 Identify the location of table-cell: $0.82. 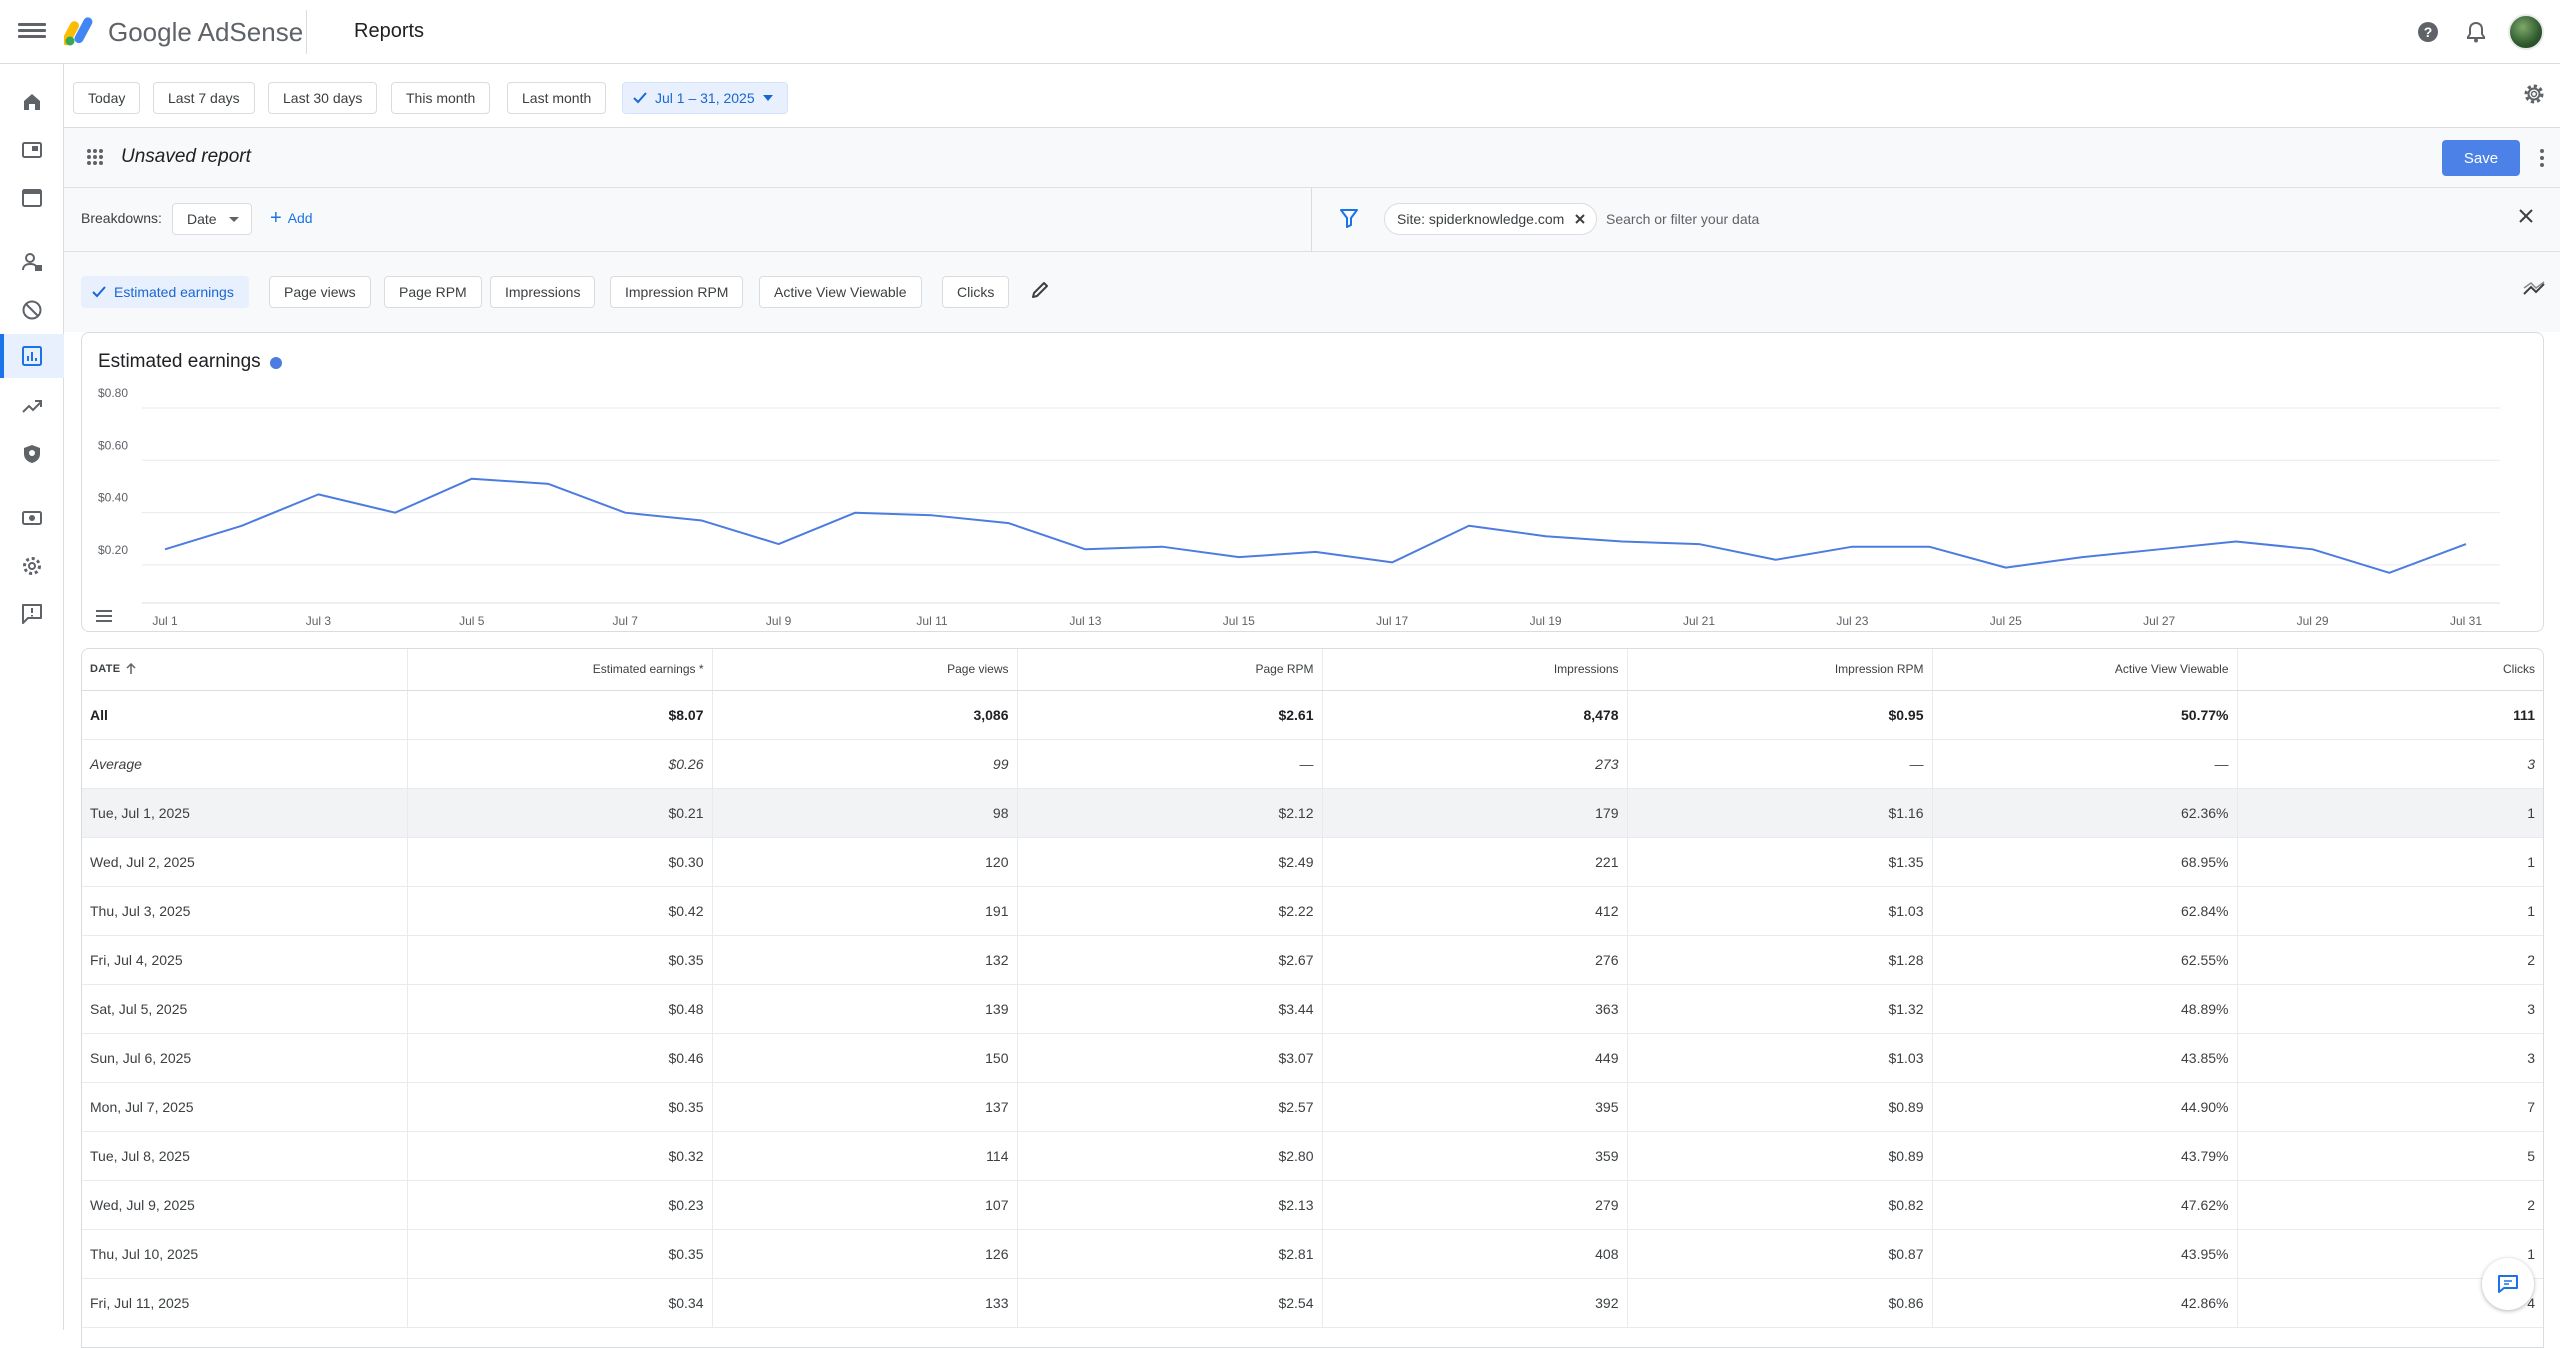
(1779, 1204).